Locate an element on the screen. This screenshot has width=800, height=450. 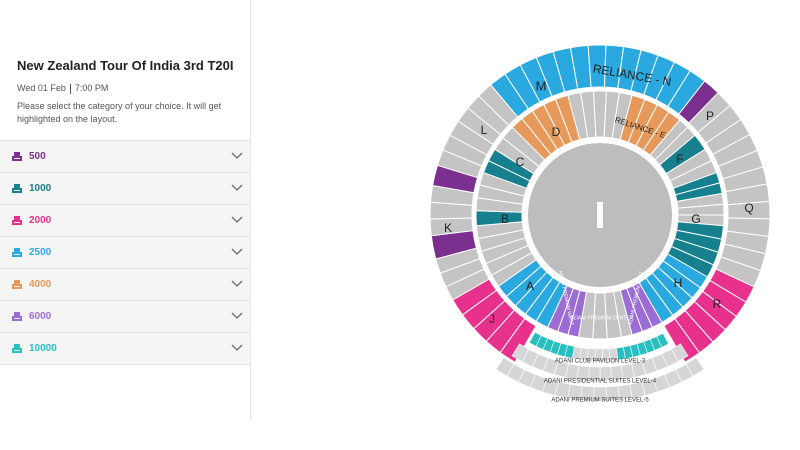
stand-label: J is located at coordinates (492, 319).